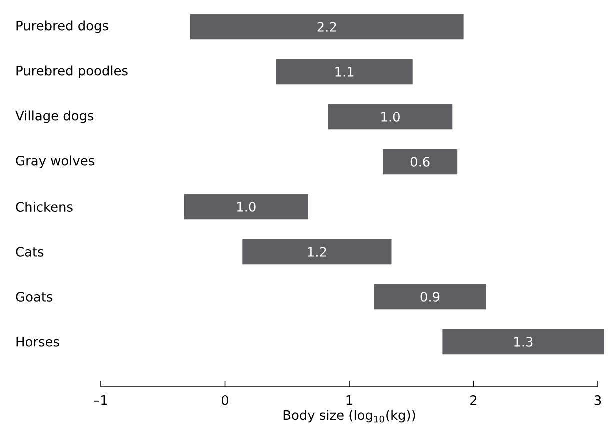 This screenshot has height=448, width=610. I want to click on y-tick-label: Horses, so click(38, 342).